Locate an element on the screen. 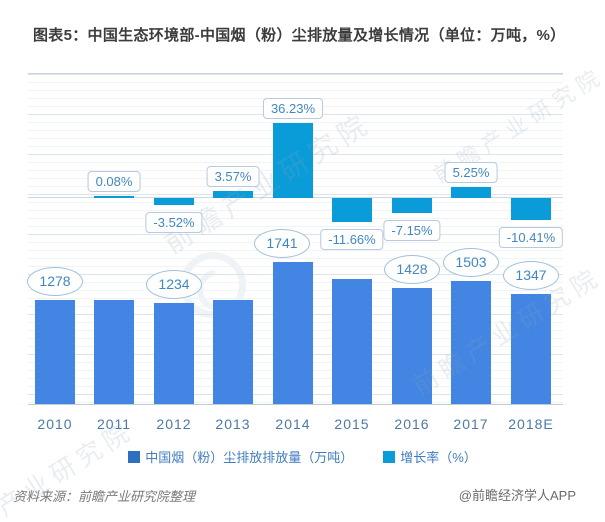 This screenshot has height=522, width=605. emission-bar-2011 is located at coordinates (114, 352).